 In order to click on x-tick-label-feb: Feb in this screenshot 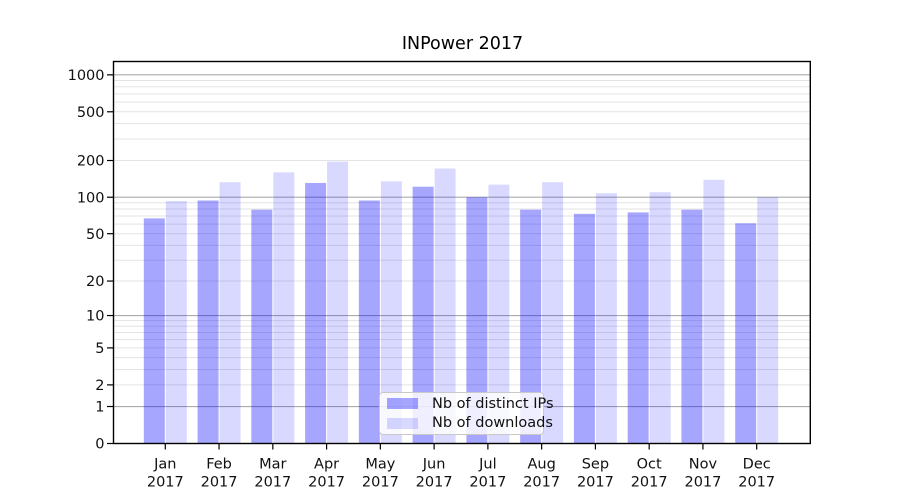, I will do `click(219, 465)`.